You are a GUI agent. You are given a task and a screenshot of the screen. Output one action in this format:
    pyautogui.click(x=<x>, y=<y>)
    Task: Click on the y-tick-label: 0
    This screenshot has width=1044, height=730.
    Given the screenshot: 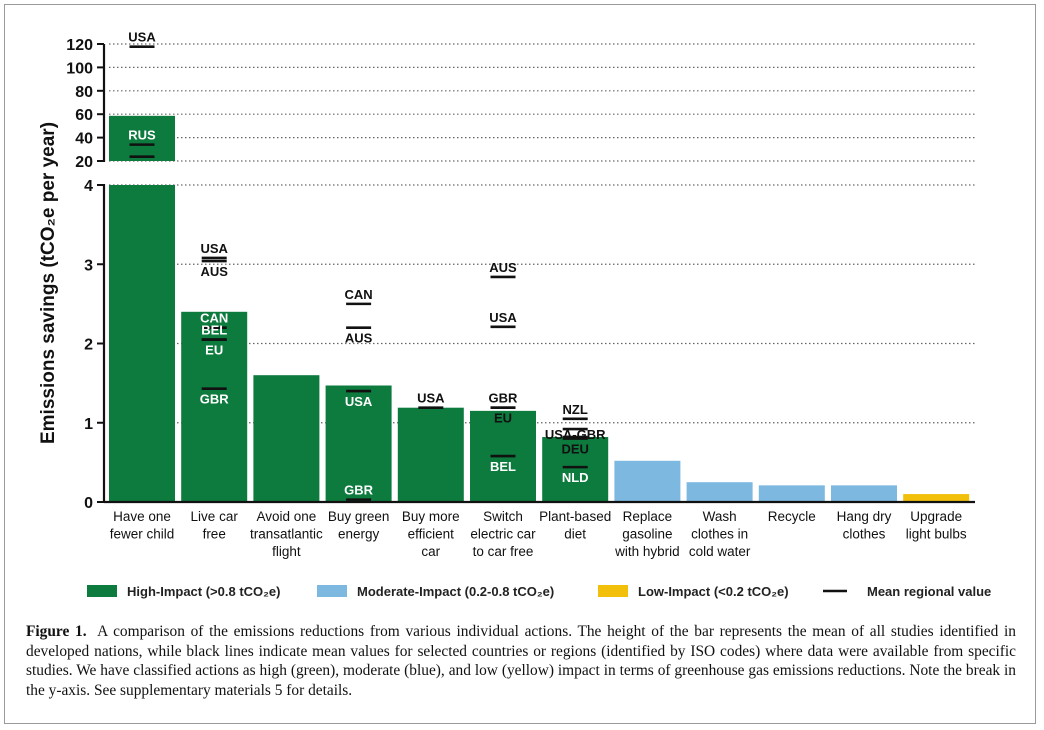 What is the action you would take?
    pyautogui.click(x=88, y=503)
    